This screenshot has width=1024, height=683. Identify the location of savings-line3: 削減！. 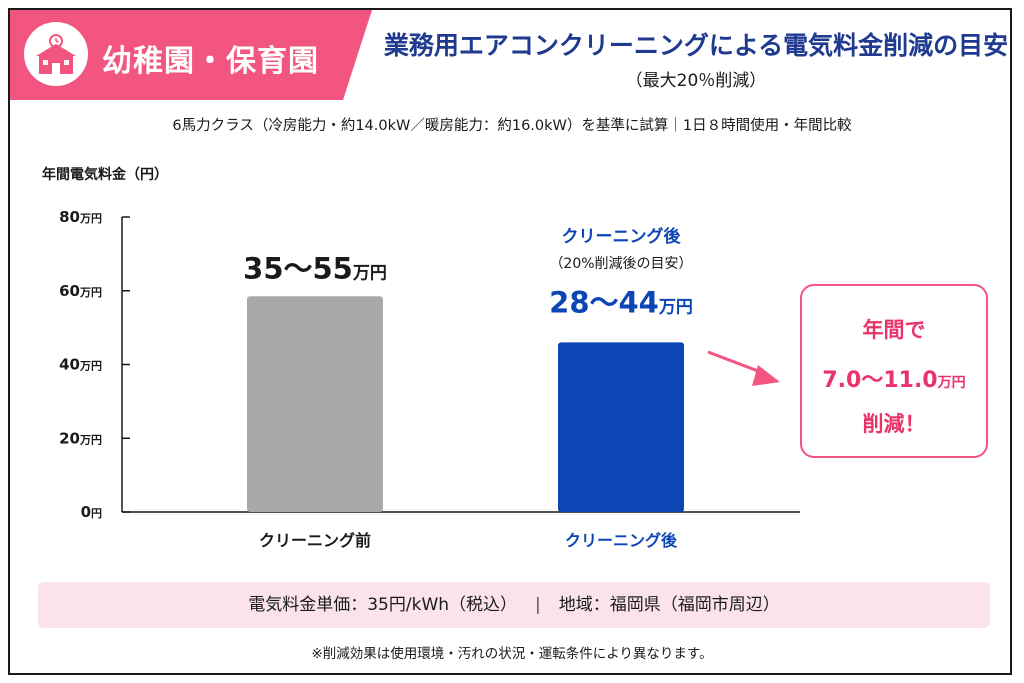
(894, 424).